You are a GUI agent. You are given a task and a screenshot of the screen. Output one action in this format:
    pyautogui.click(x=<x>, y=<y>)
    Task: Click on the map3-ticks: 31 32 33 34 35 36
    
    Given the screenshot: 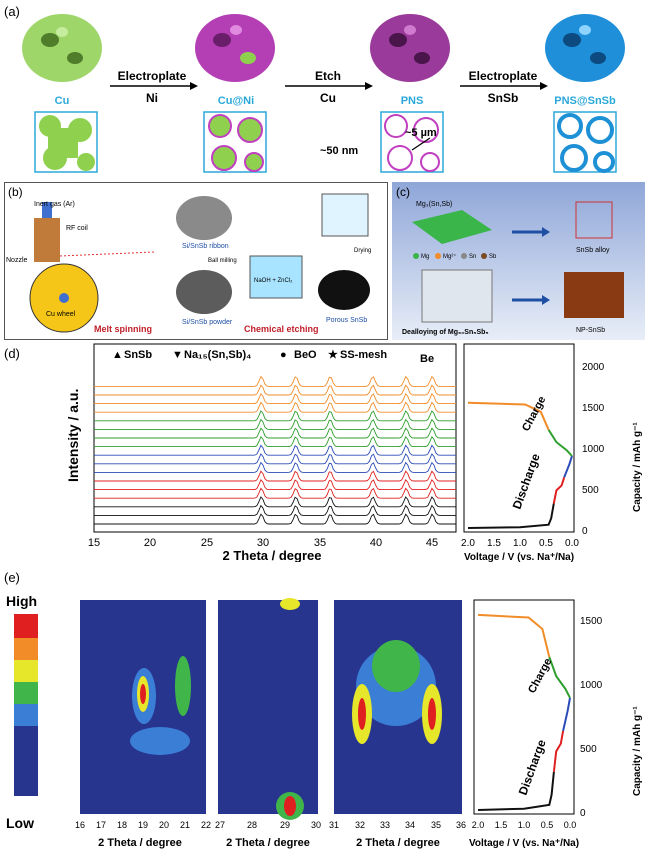 What is the action you would take?
    pyautogui.click(x=397, y=825)
    